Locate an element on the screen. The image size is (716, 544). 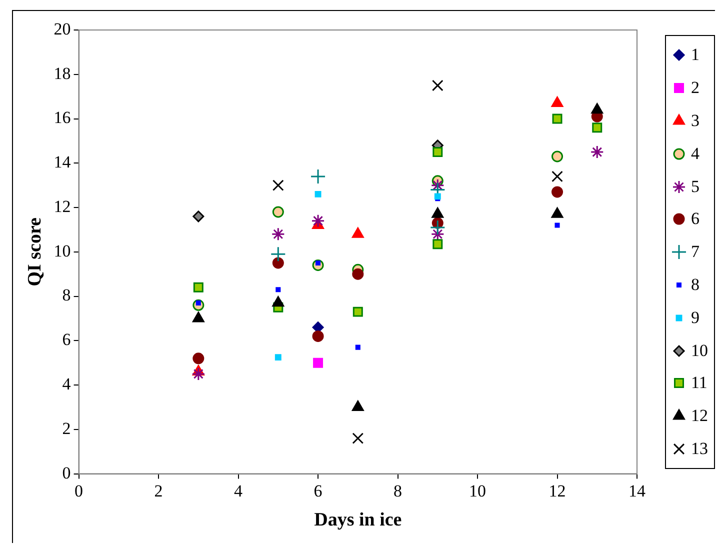
y-tick-label: 12 is located at coordinates (62, 206).